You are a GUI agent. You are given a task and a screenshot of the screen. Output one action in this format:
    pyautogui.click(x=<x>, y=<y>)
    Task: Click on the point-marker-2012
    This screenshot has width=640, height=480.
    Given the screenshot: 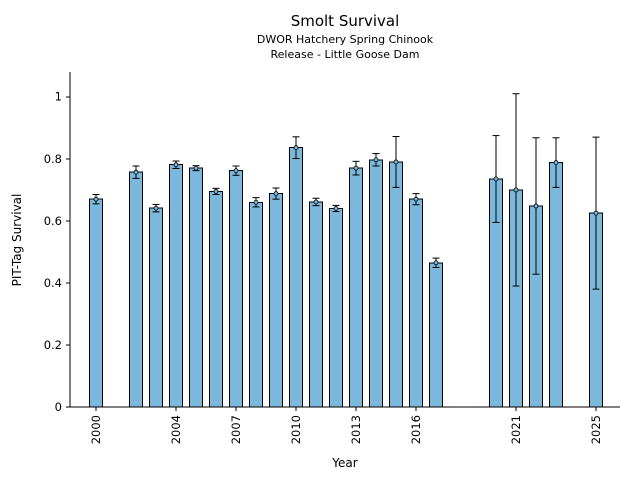 What is the action you would take?
    pyautogui.click(x=336, y=208)
    